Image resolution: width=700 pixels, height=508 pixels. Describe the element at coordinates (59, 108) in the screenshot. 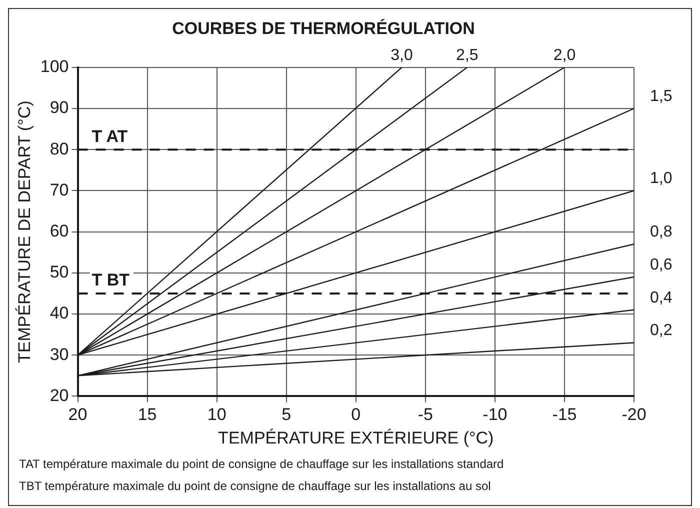

I see `y-tick-label: 90` at that location.